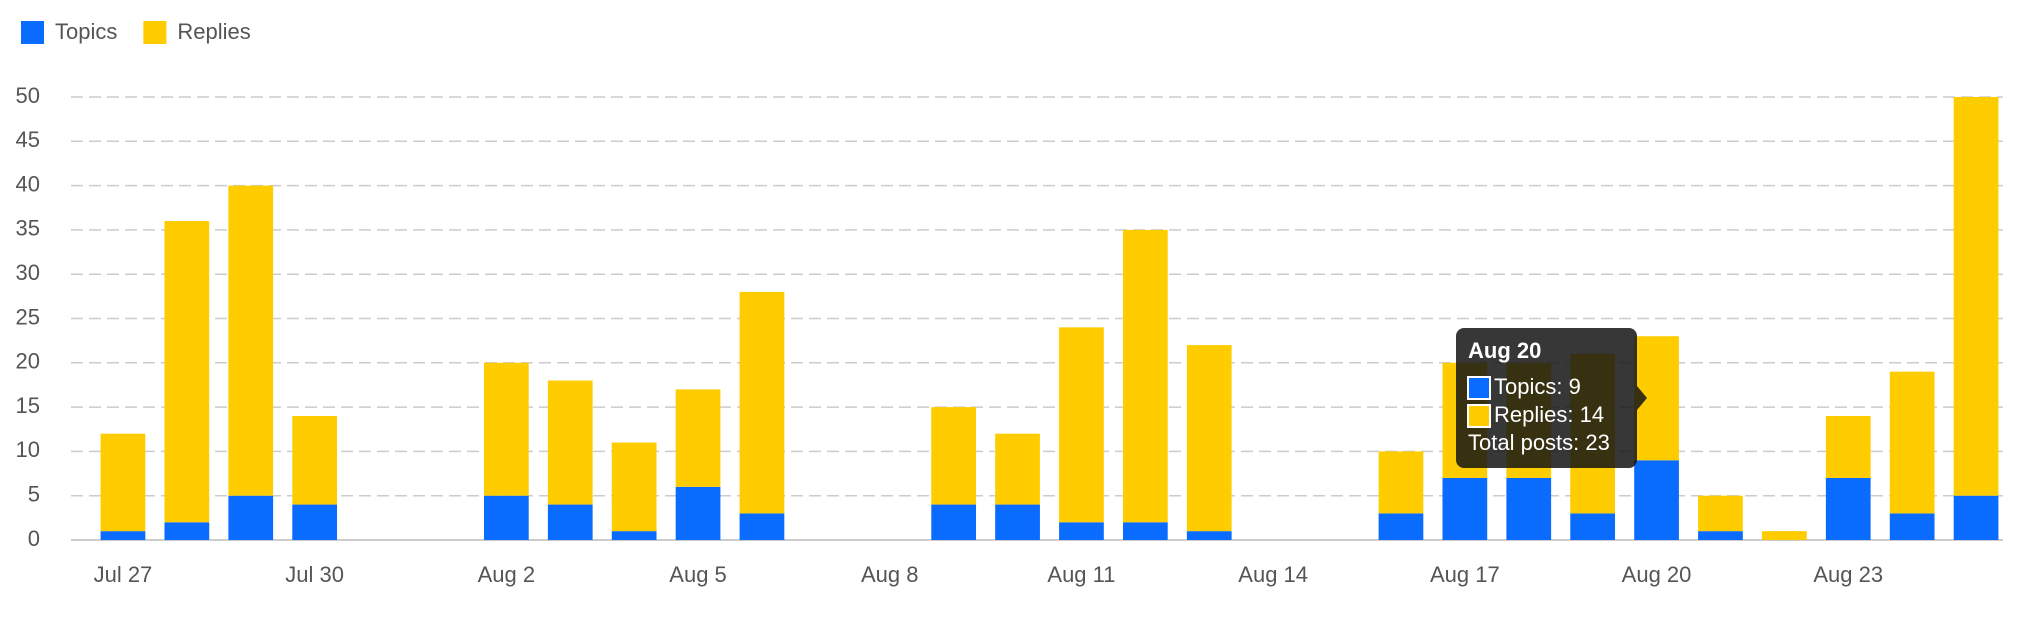  I want to click on x-tick-label: Aug 8, so click(890, 574).